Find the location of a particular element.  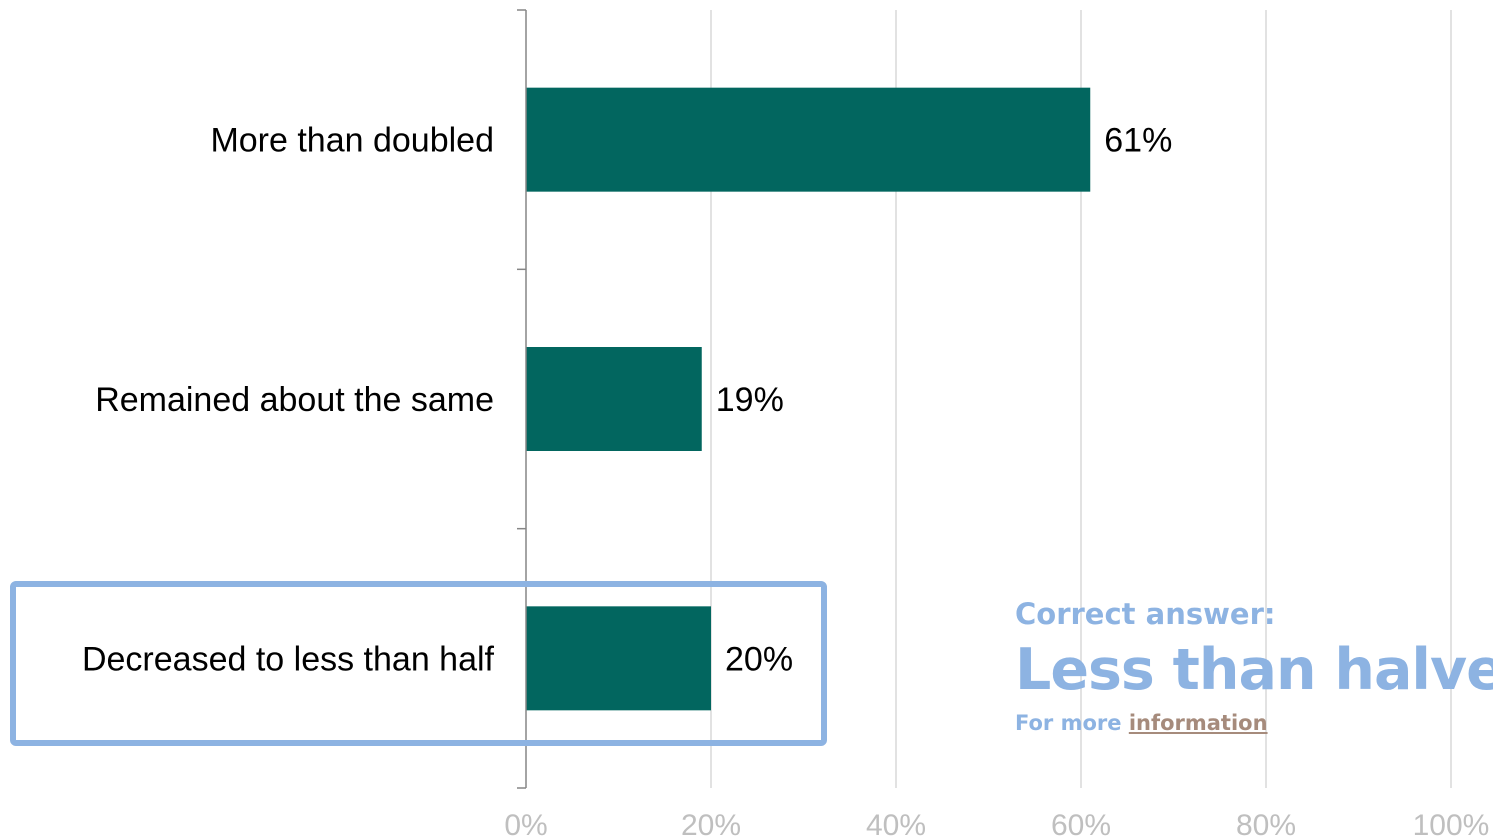

answer-main: Less than halved is located at coordinates (1254, 670).